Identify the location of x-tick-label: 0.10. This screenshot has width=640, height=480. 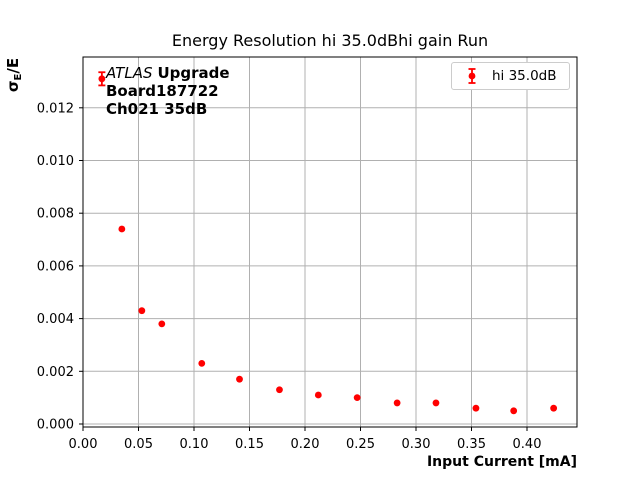
(194, 444).